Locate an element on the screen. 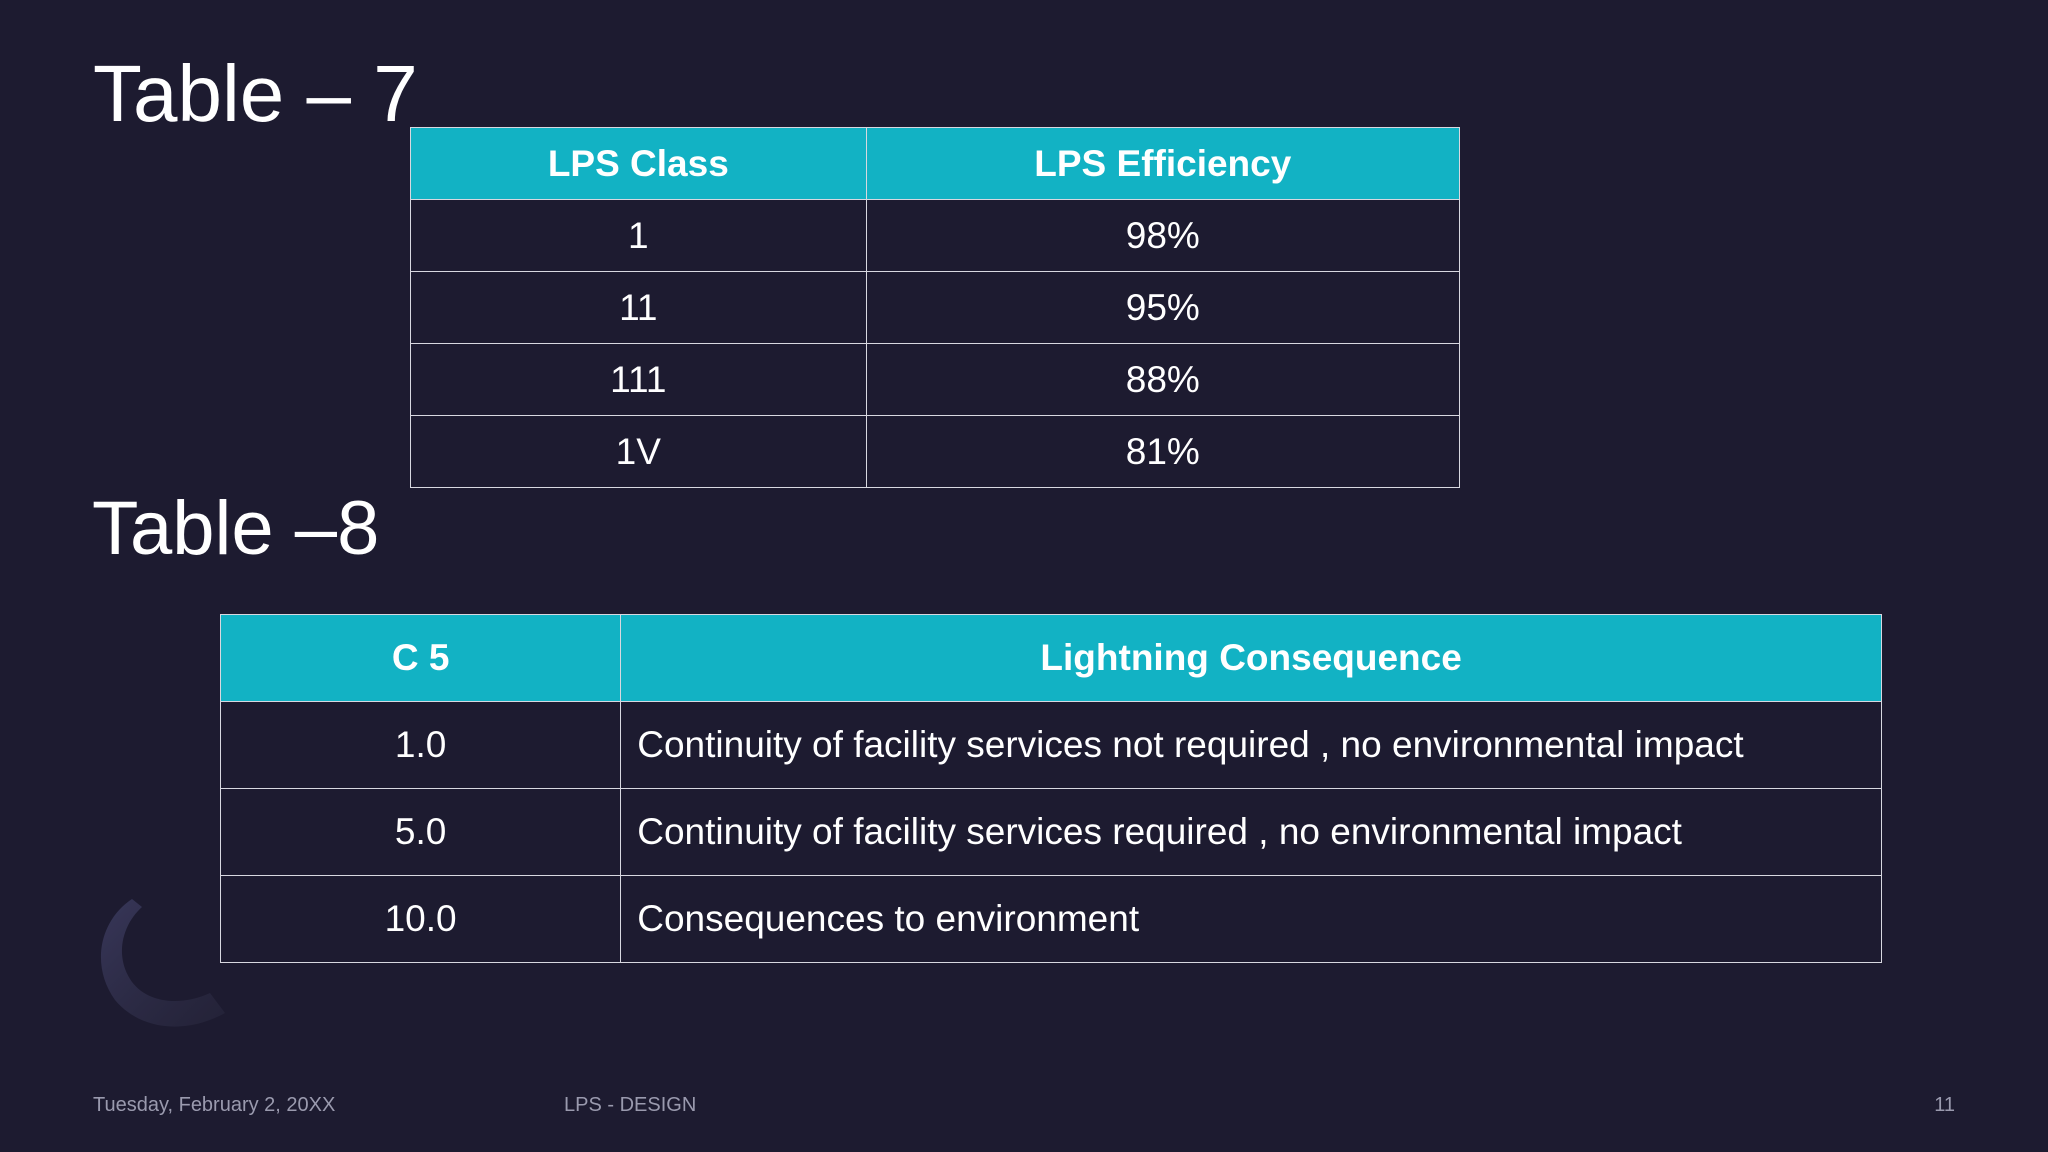 This screenshot has width=2048, height=1152. table-8-title: Table –8 is located at coordinates (236, 528).